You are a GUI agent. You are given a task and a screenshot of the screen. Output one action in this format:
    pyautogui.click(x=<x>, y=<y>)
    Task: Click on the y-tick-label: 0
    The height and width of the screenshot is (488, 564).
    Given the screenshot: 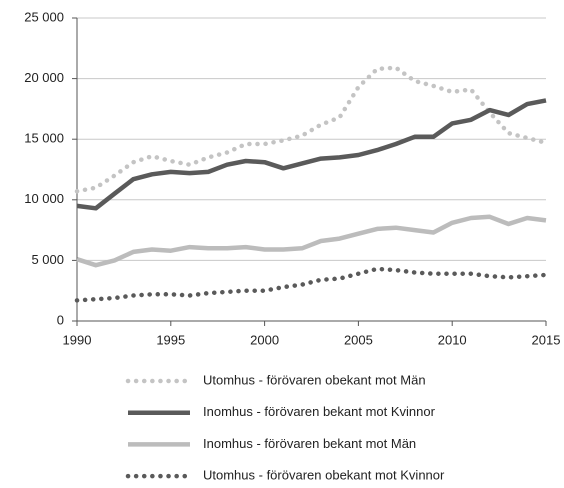 What is the action you would take?
    pyautogui.click(x=60, y=319)
    